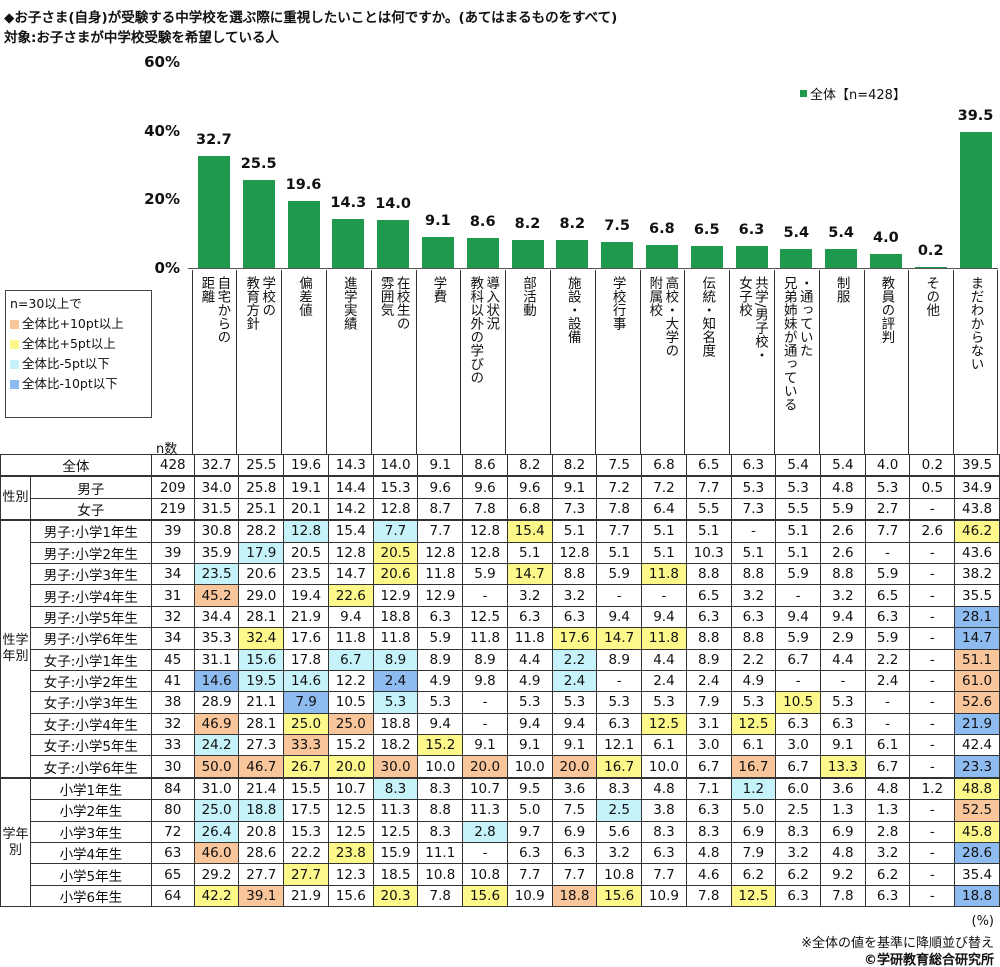 This screenshot has height=967, width=1000. I want to click on row-label: 小学4年生, so click(90, 853).